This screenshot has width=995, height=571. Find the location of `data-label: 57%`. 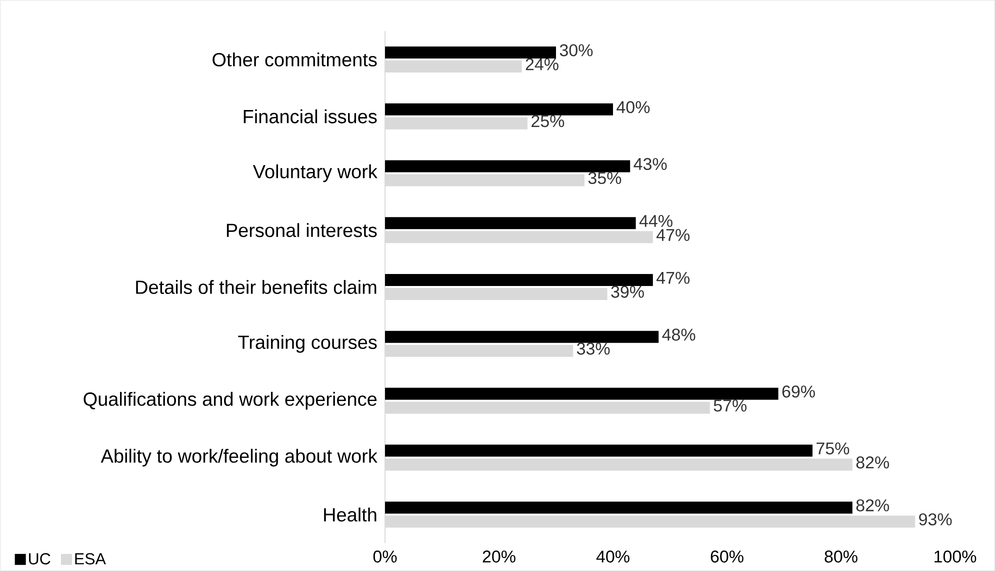

data-label: 57% is located at coordinates (730, 406).